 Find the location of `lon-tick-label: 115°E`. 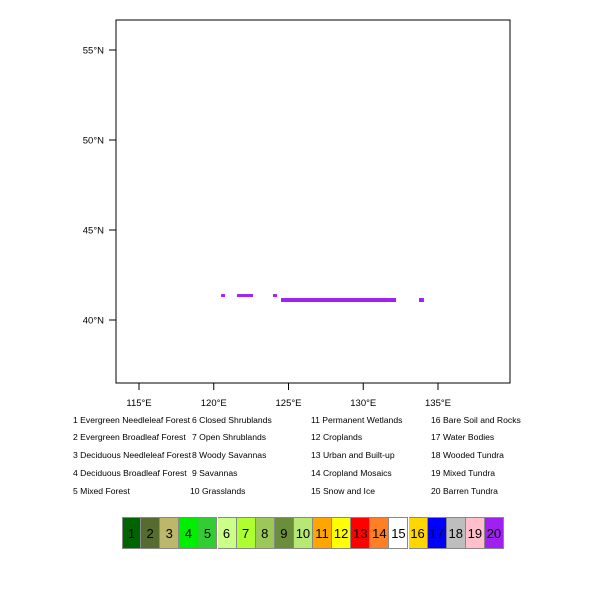

lon-tick-label: 115°E is located at coordinates (138, 403).